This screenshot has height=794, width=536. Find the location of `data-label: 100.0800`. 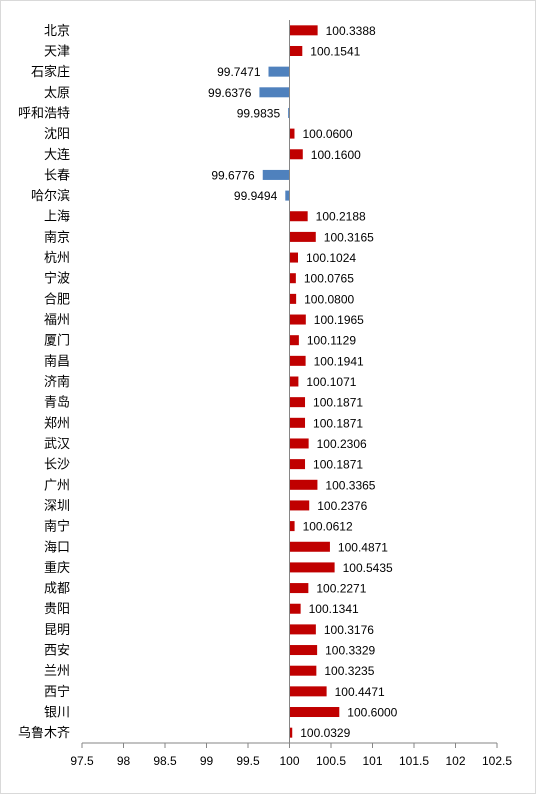

data-label: 100.0800 is located at coordinates (329, 299).